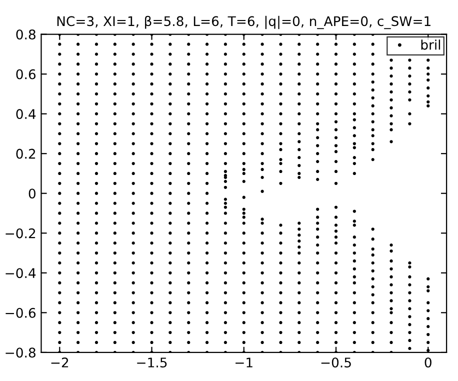  Describe the element at coordinates (336, 363) in the screenshot. I see `x-tick-label: −0.5` at that location.